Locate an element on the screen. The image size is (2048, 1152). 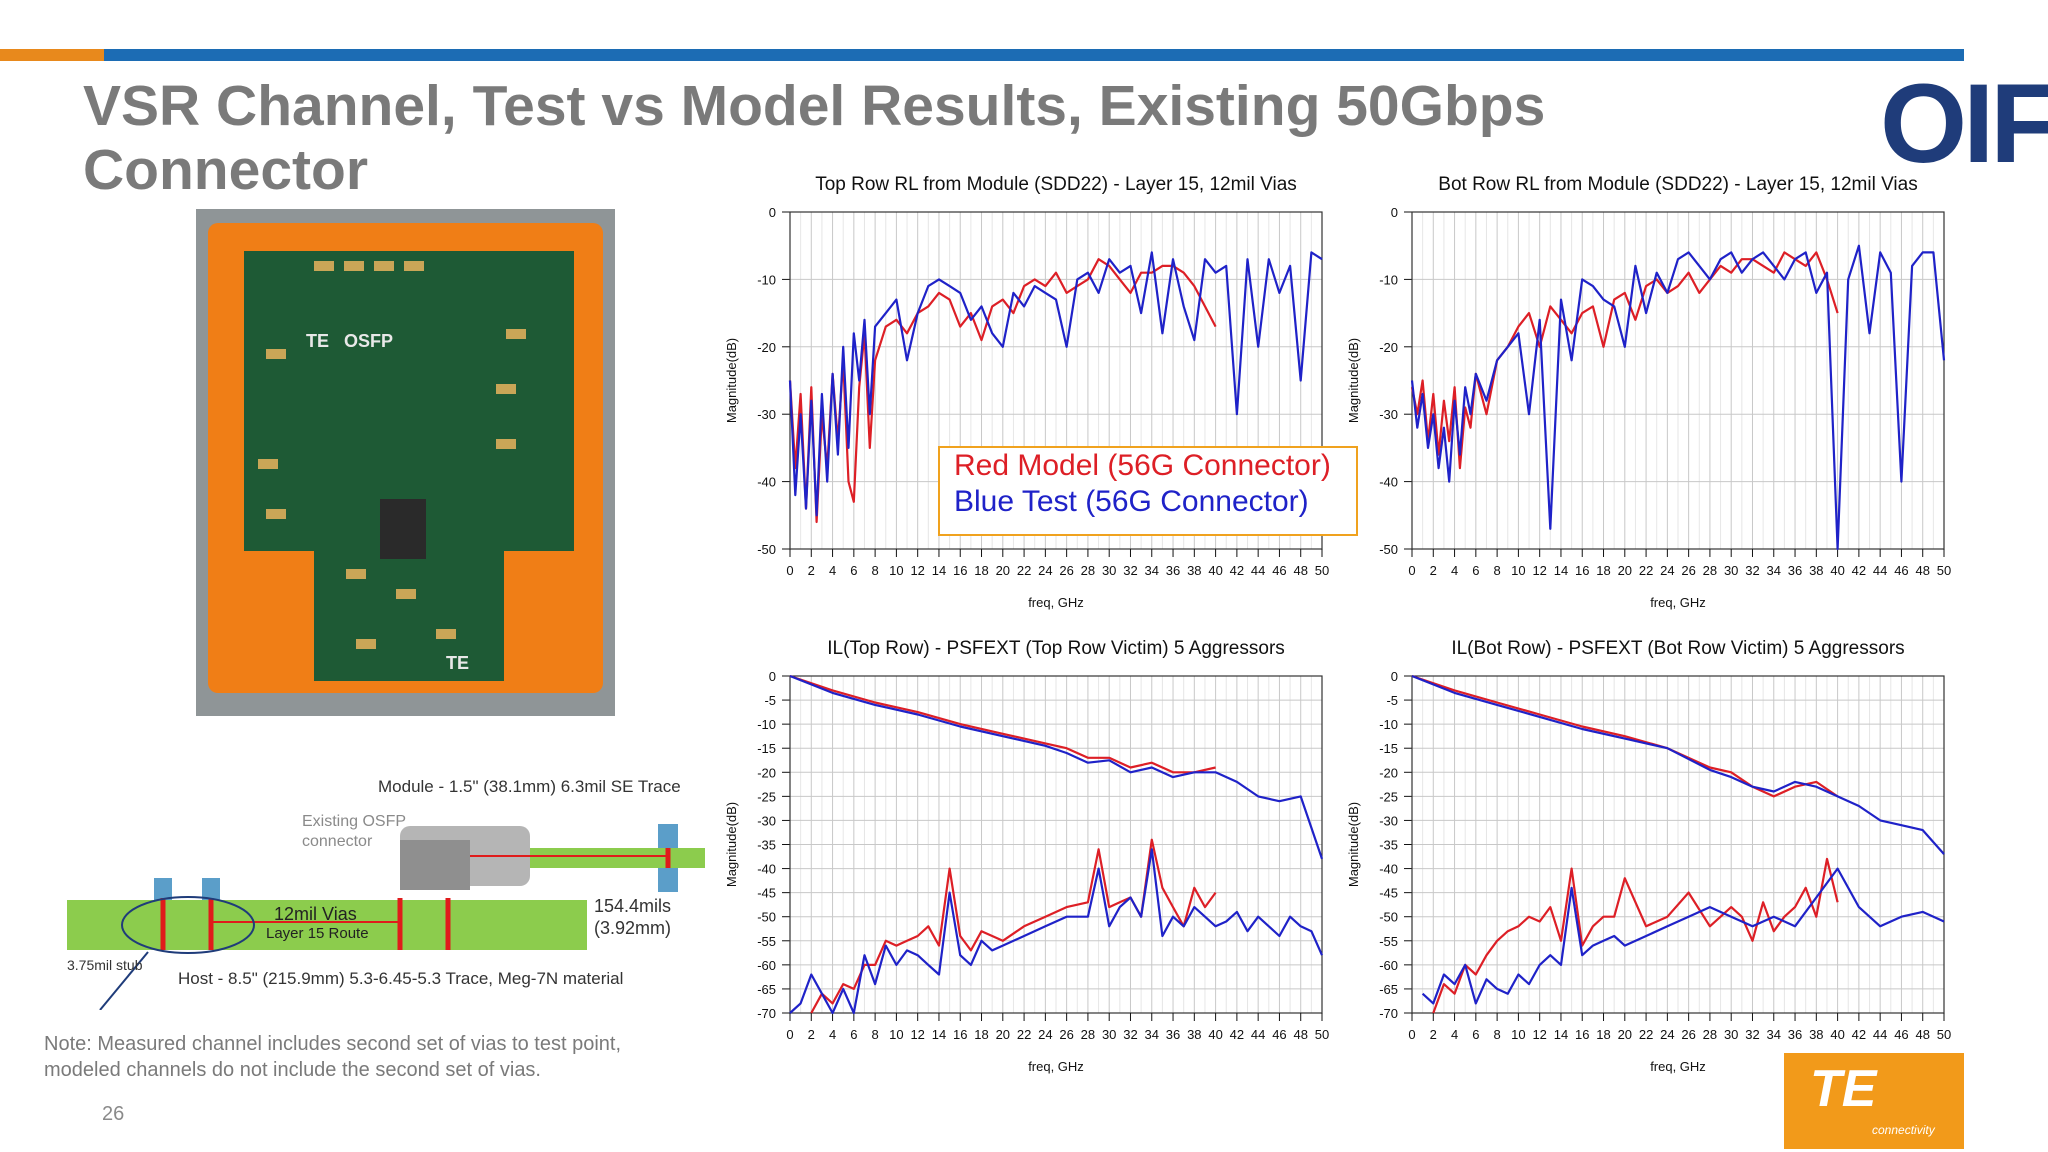
y-tick-label: -60 is located at coordinates (766, 965).